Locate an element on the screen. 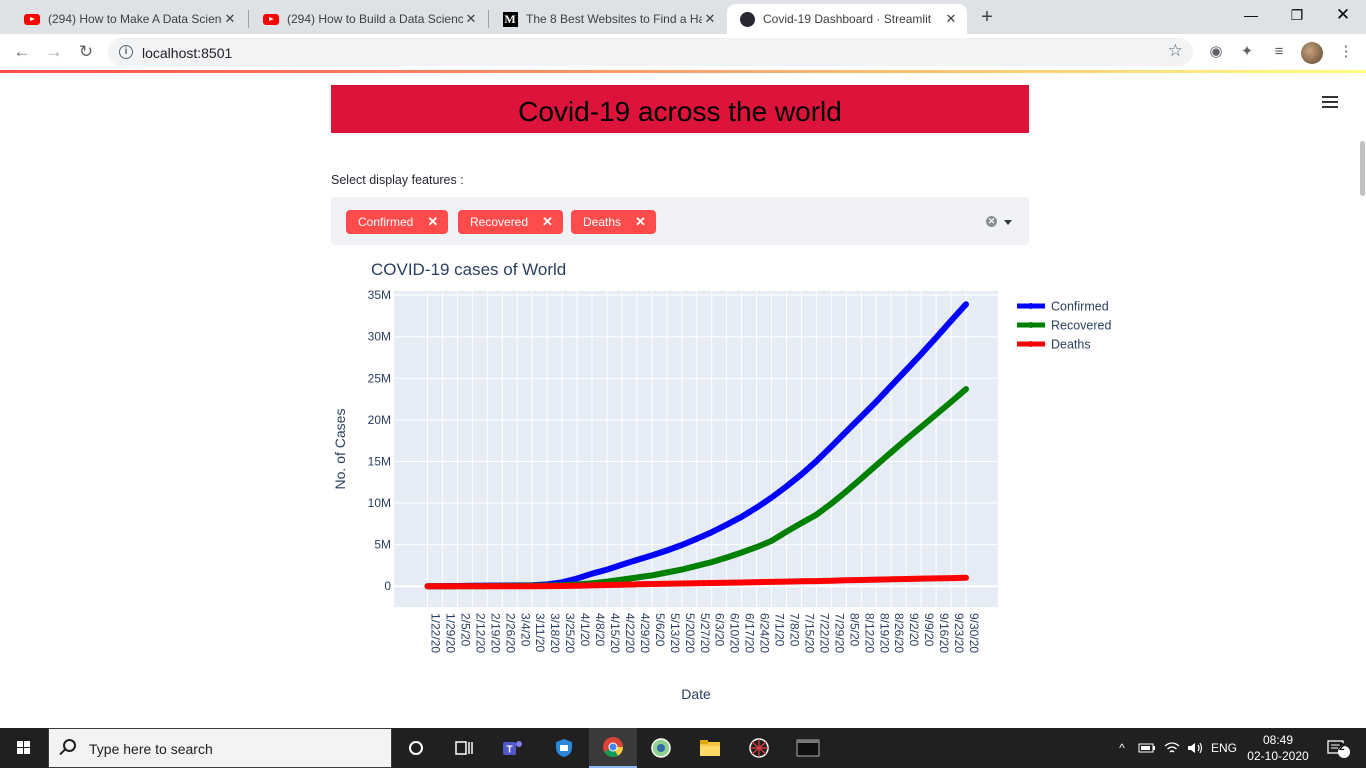 This screenshot has width=1366, height=773. task-view-icon is located at coordinates (464, 748).